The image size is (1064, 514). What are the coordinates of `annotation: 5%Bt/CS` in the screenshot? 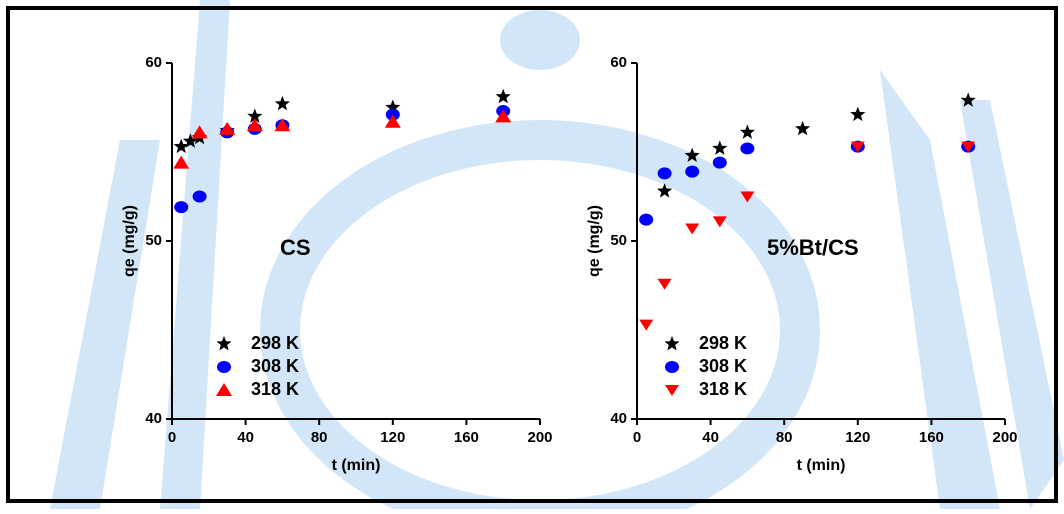 It's located at (813, 247).